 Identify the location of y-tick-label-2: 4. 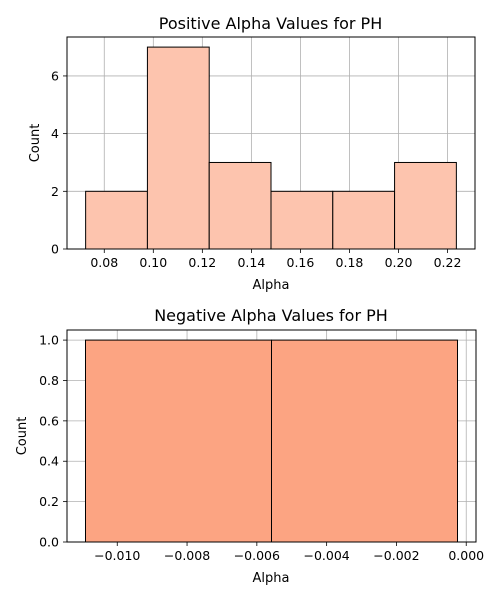
(55, 133).